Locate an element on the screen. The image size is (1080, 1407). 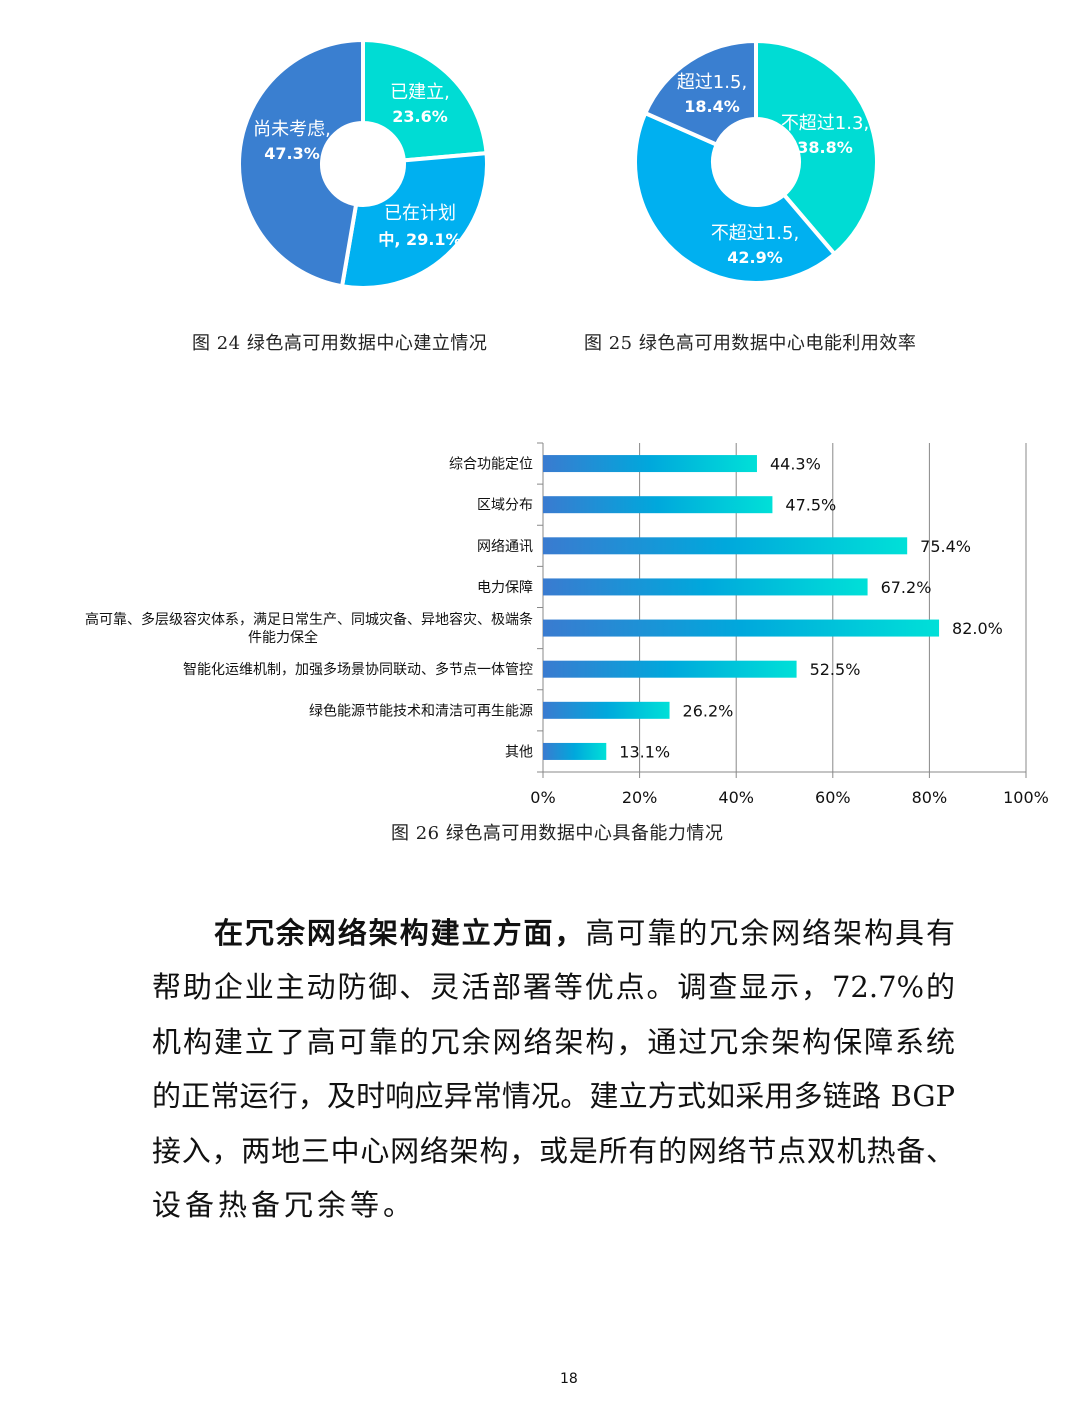
bar-data-label: 52.5% is located at coordinates (835, 669).